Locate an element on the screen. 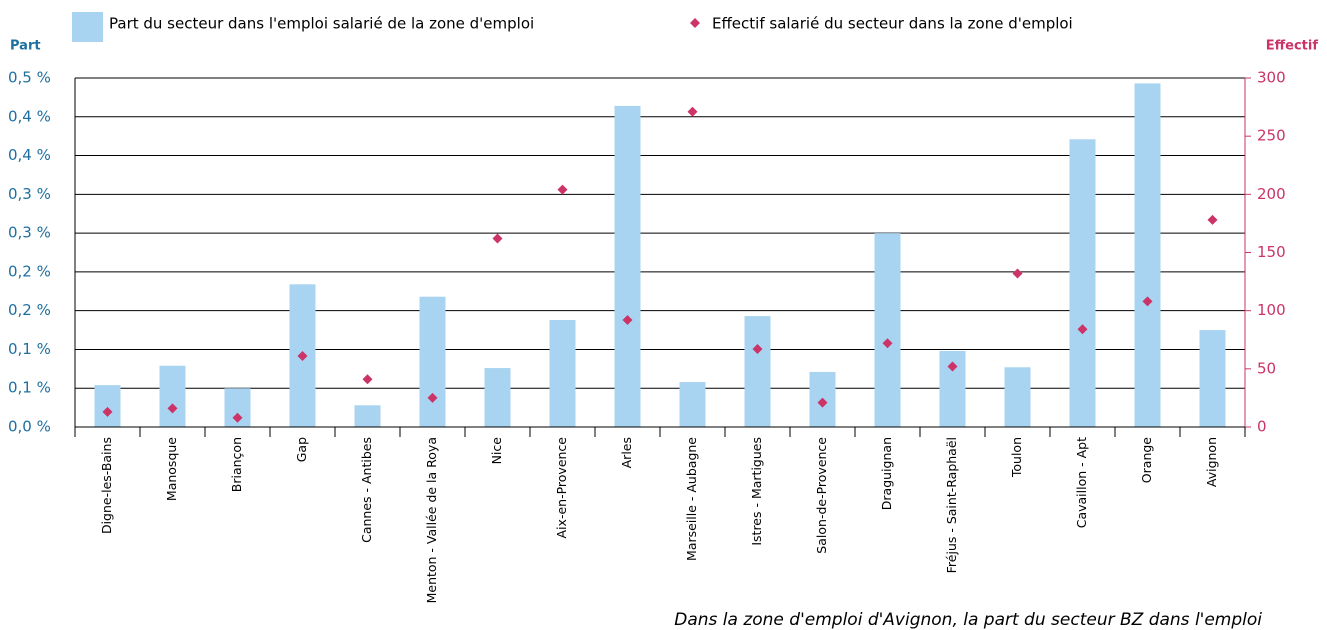 Image resolution: width=1327 pixels, height=630 pixels. x-tick-label: Manosque is located at coordinates (171, 469).